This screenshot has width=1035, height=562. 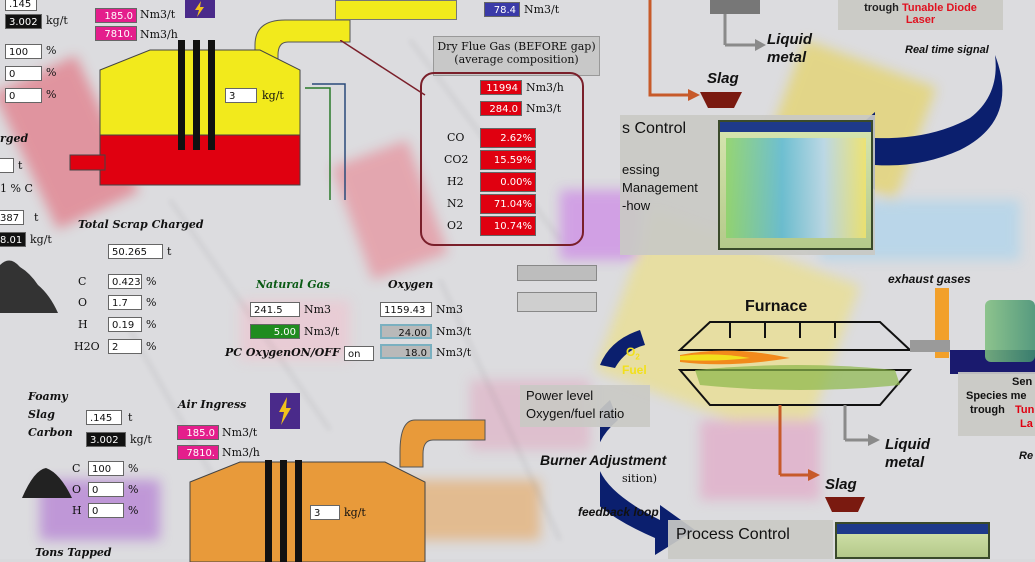 I want to click on feedback-loop-label: feedback loop, so click(x=618, y=512).